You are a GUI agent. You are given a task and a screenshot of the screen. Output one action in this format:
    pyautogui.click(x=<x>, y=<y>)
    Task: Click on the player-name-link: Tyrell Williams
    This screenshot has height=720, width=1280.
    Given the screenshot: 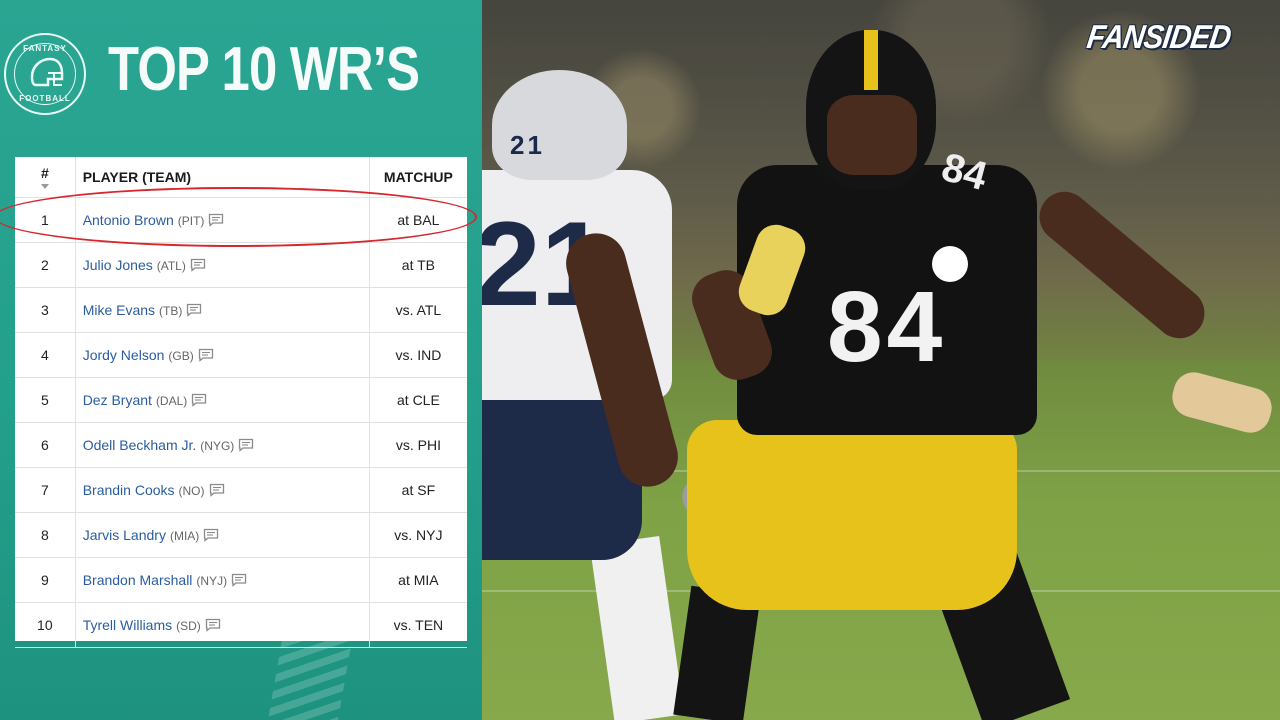 What is the action you would take?
    pyautogui.click(x=127, y=625)
    